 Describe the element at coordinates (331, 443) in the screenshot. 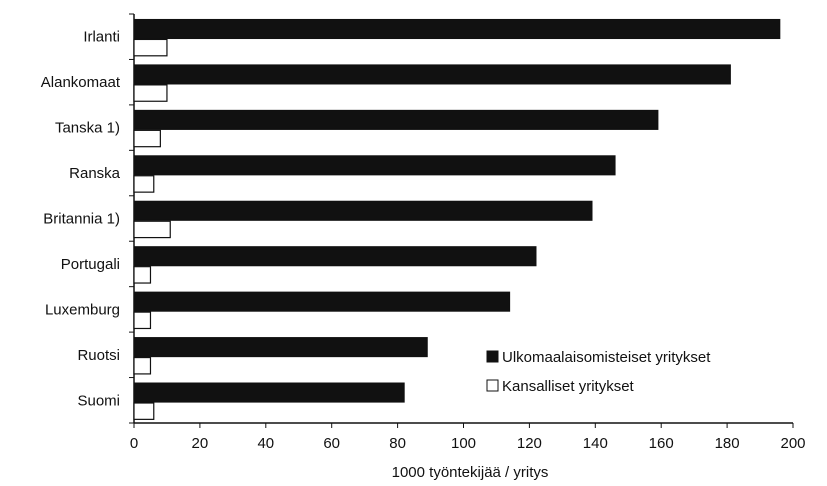

I see `x-tick-label: 60` at that location.